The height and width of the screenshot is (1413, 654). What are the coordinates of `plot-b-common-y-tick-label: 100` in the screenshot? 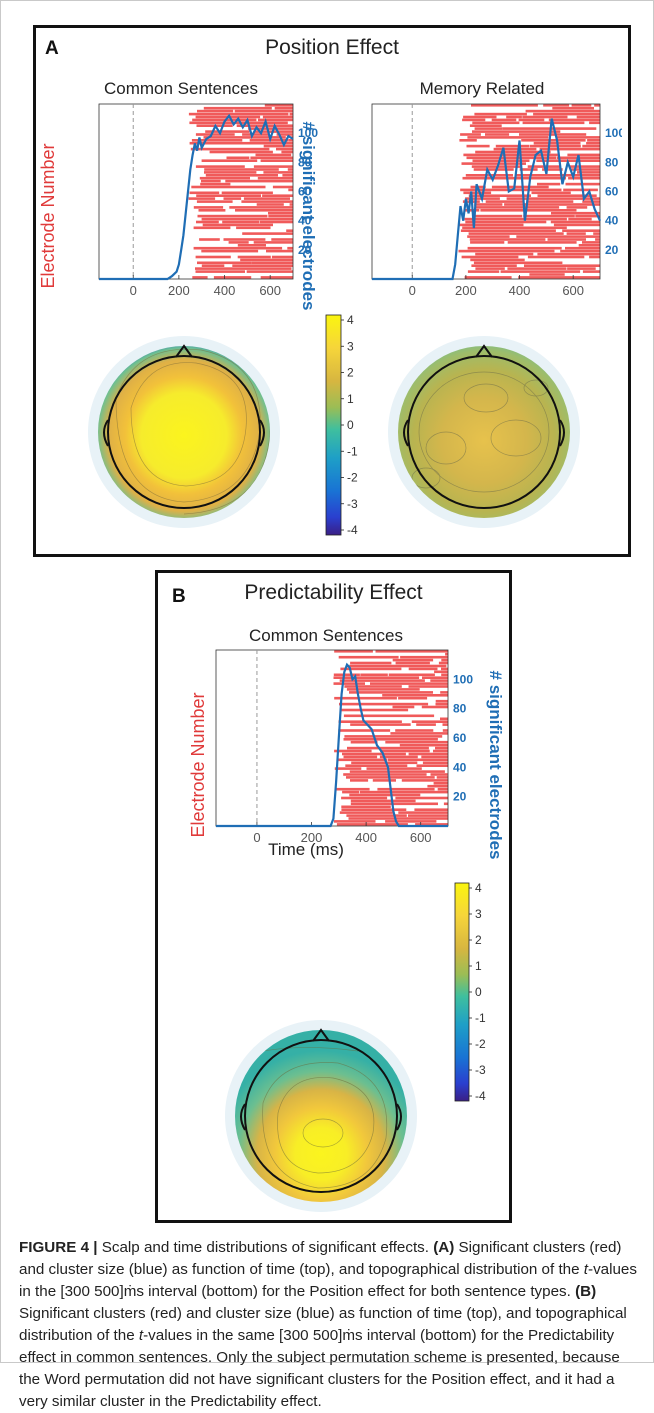 It's located at (463, 679).